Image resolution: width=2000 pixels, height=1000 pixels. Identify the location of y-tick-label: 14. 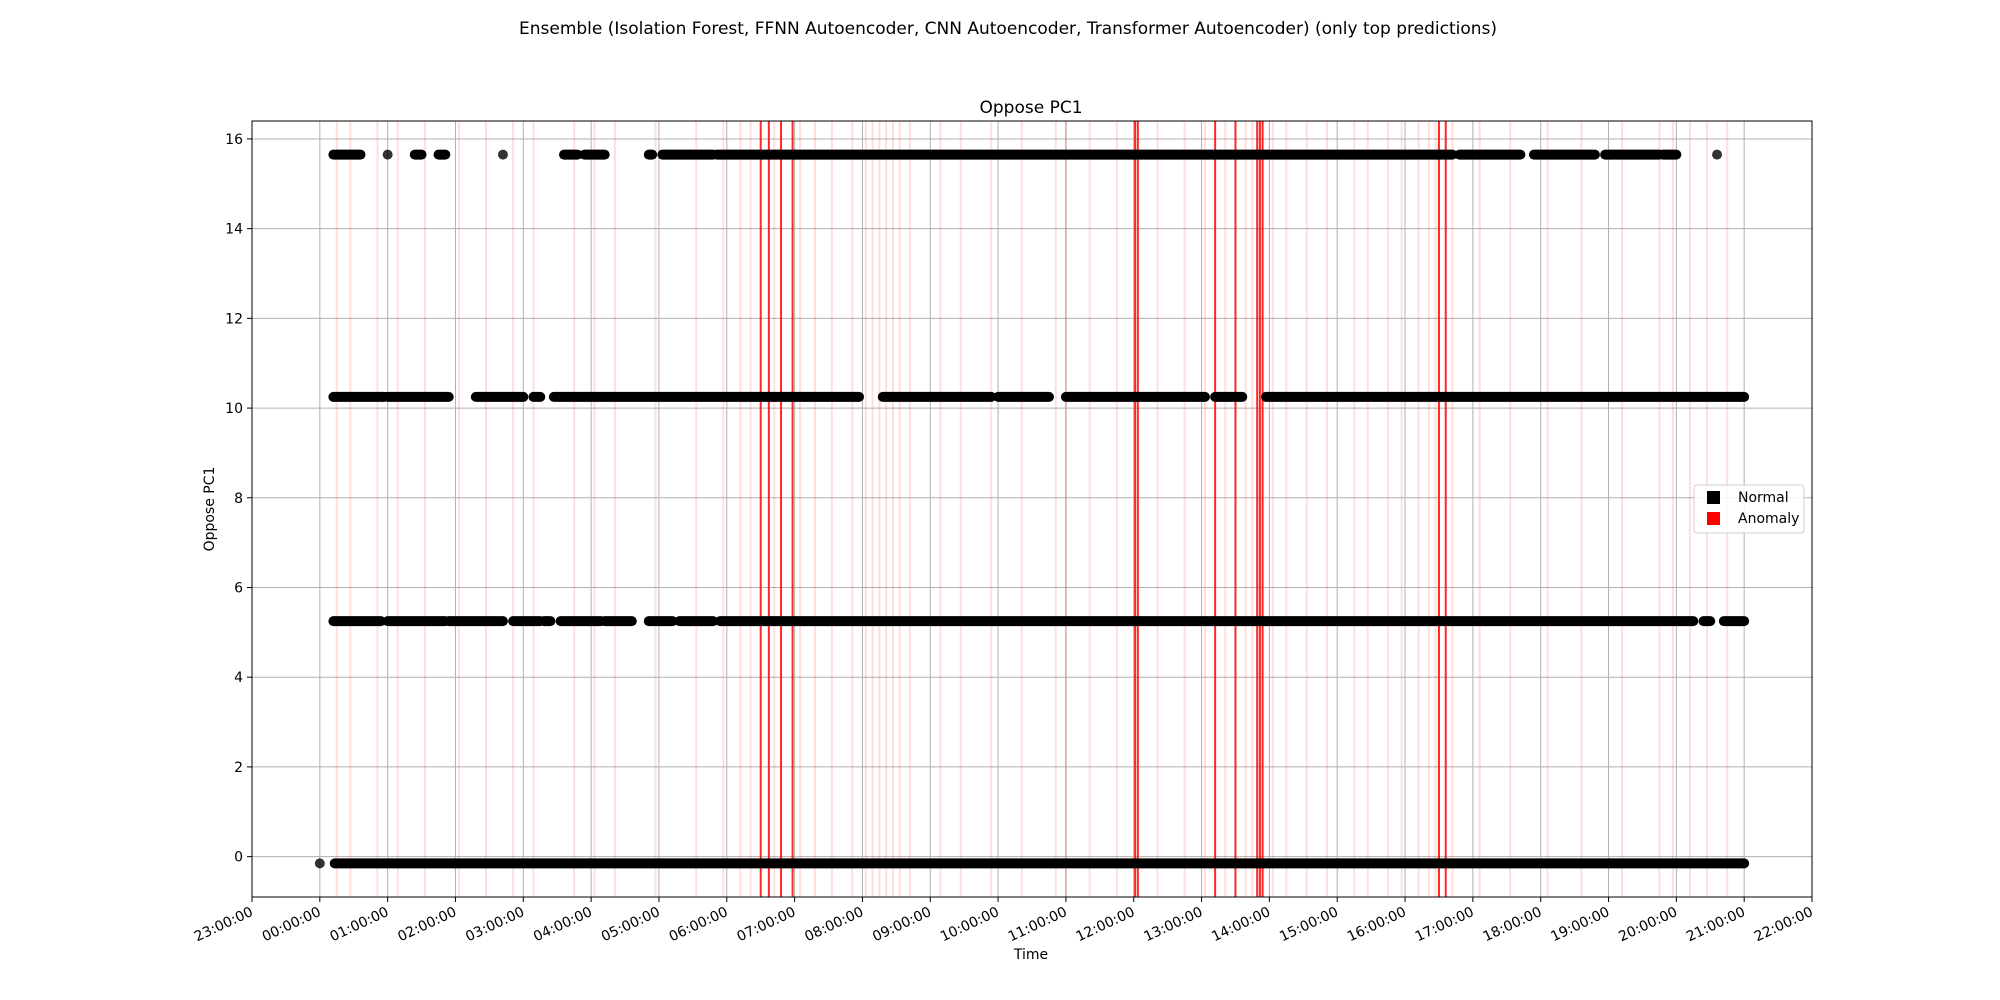
(234, 230).